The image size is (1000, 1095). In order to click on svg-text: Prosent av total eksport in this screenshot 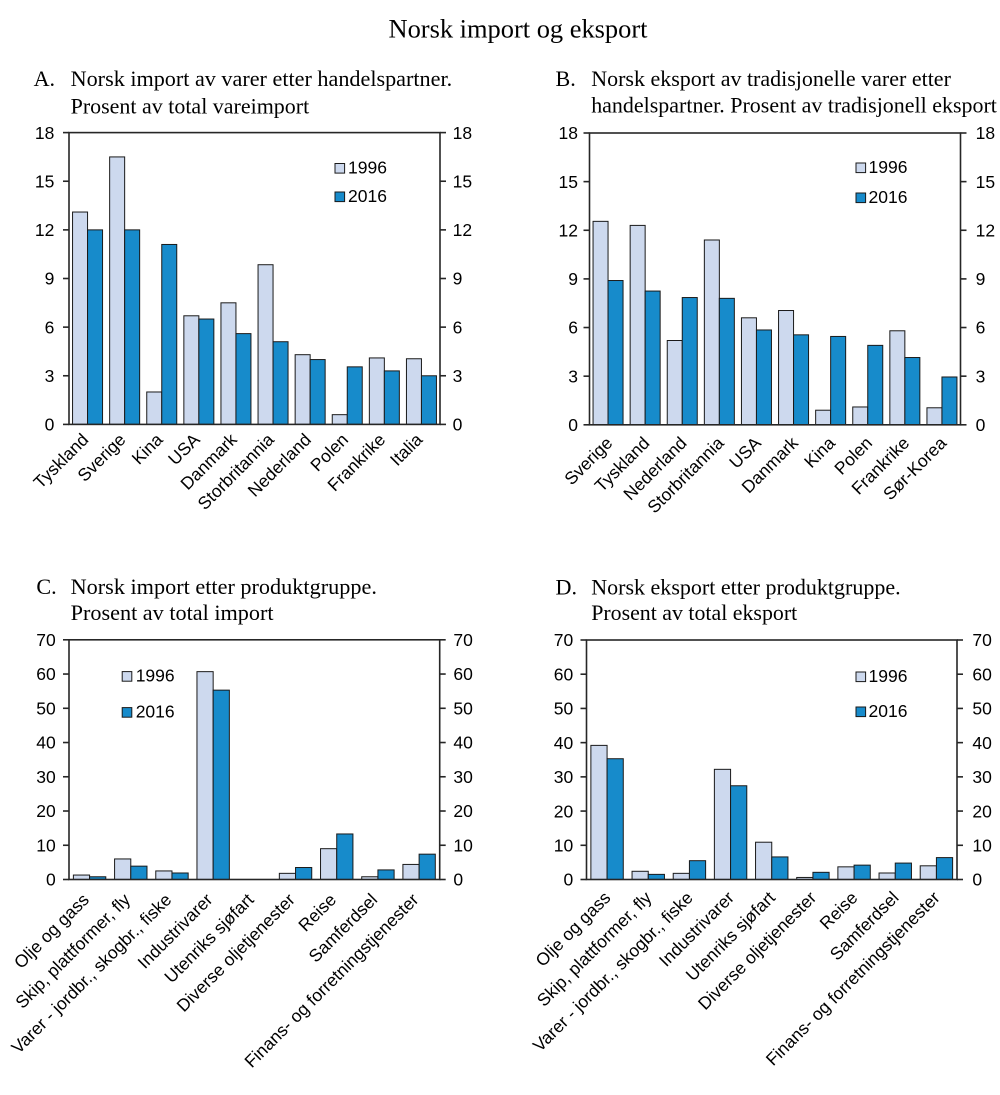, I will do `click(694, 612)`.